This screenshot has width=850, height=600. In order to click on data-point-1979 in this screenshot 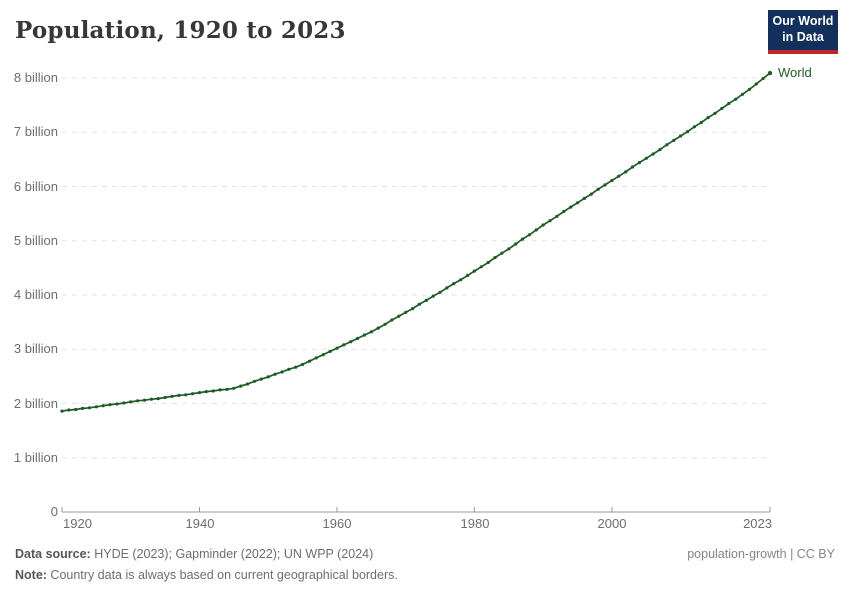, I will do `click(468, 275)`.